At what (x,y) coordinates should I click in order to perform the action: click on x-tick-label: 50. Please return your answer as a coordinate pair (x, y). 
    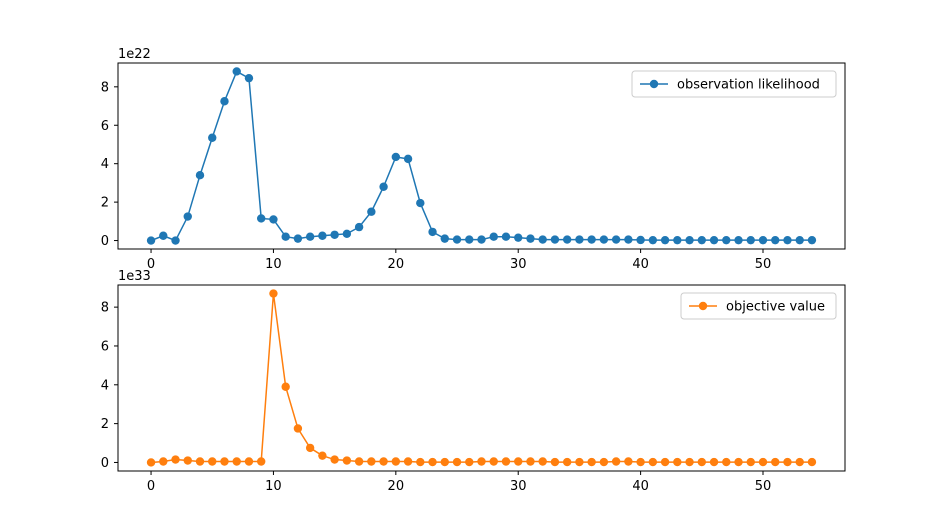
    Looking at the image, I should click on (763, 486).